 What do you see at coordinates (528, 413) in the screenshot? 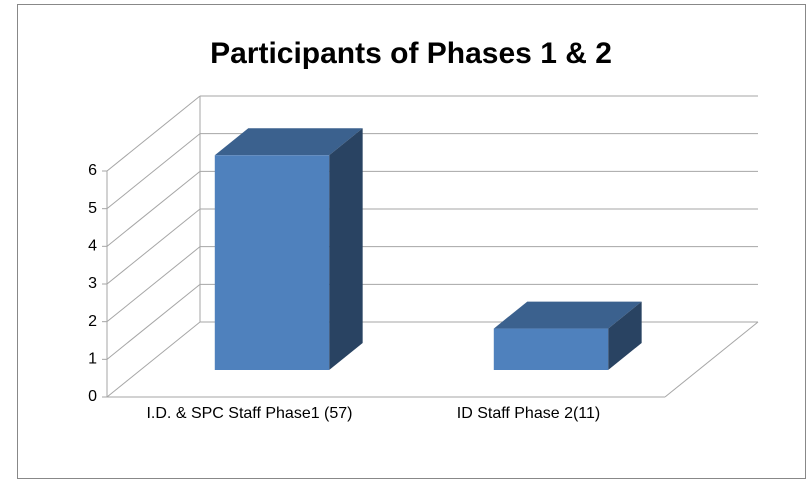
I see `x-tick-label: ID Staff Phase 2(11)` at bounding box center [528, 413].